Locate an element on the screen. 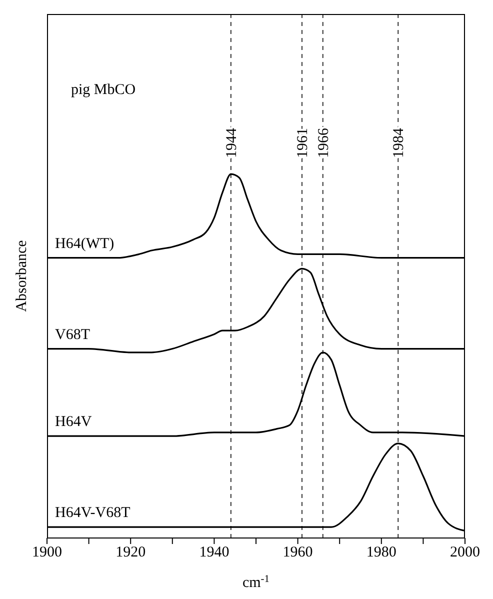  ref-line-label: 1944 is located at coordinates (232, 143).